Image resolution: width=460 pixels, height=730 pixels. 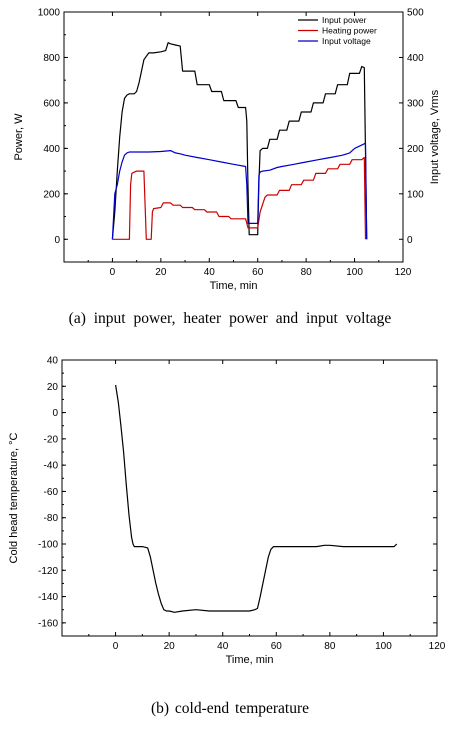 I want to click on y-tick-label: -100, so click(x=48, y=545).